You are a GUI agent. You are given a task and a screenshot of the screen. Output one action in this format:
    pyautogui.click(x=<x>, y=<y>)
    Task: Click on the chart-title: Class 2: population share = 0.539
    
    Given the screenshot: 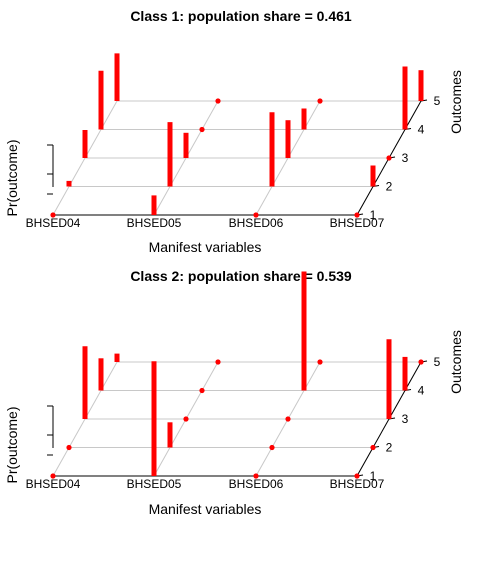 What is the action you would take?
    pyautogui.click(x=241, y=276)
    